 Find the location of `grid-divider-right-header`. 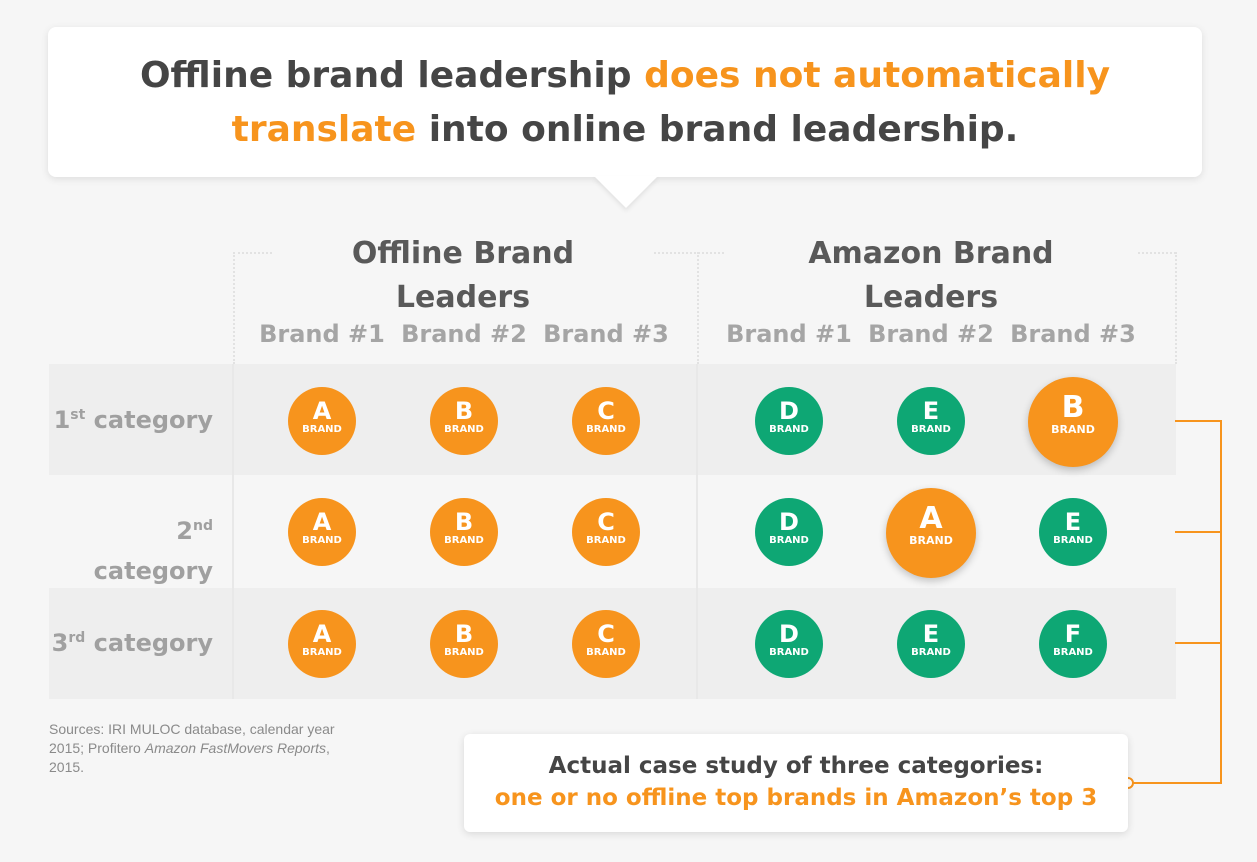

grid-divider-right-header is located at coordinates (1176, 308).